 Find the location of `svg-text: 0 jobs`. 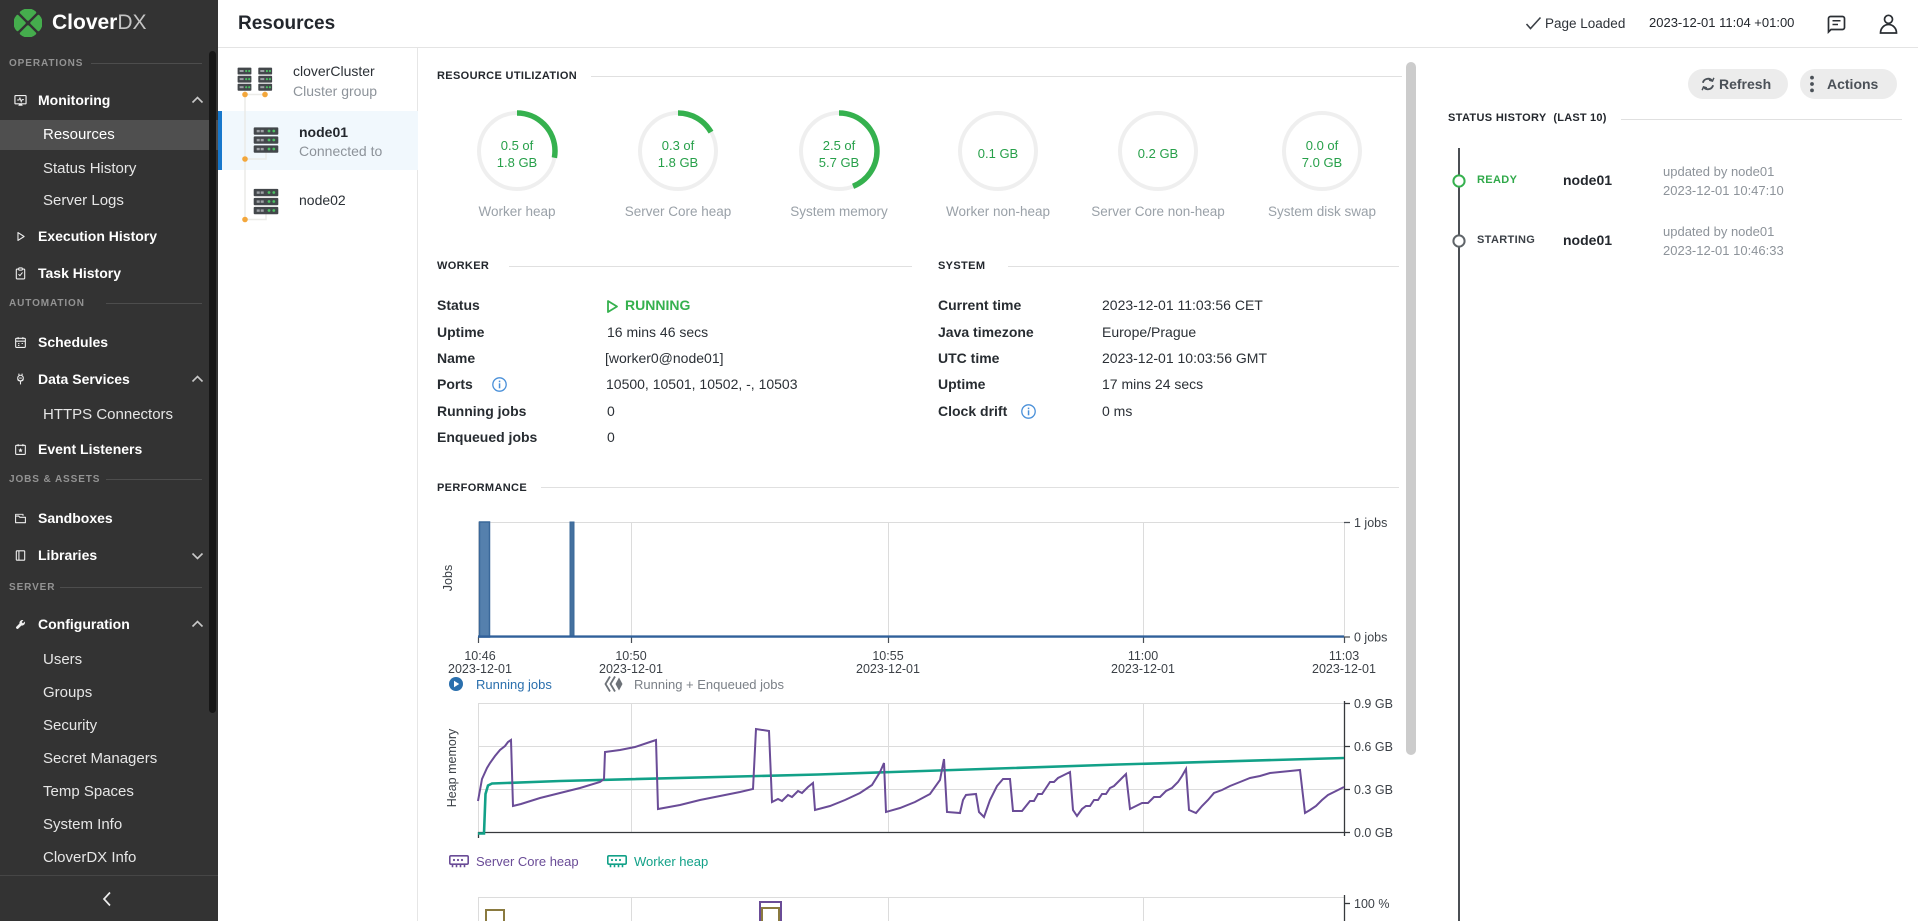

svg-text: 0 jobs is located at coordinates (1370, 638).